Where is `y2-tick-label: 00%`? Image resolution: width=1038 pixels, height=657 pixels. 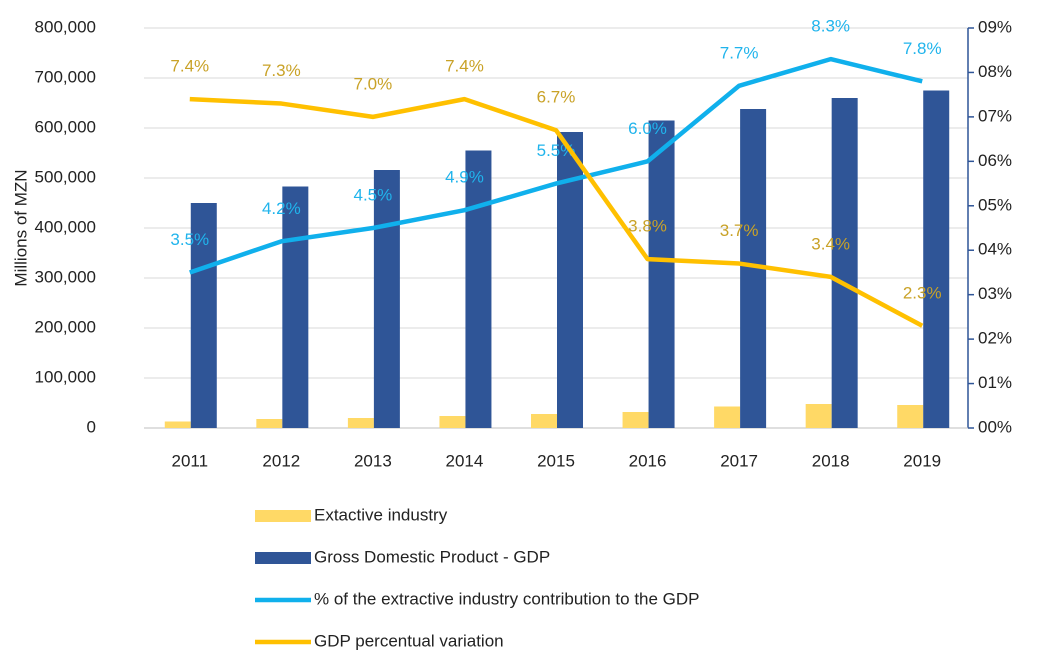
y2-tick-label: 00% is located at coordinates (995, 426).